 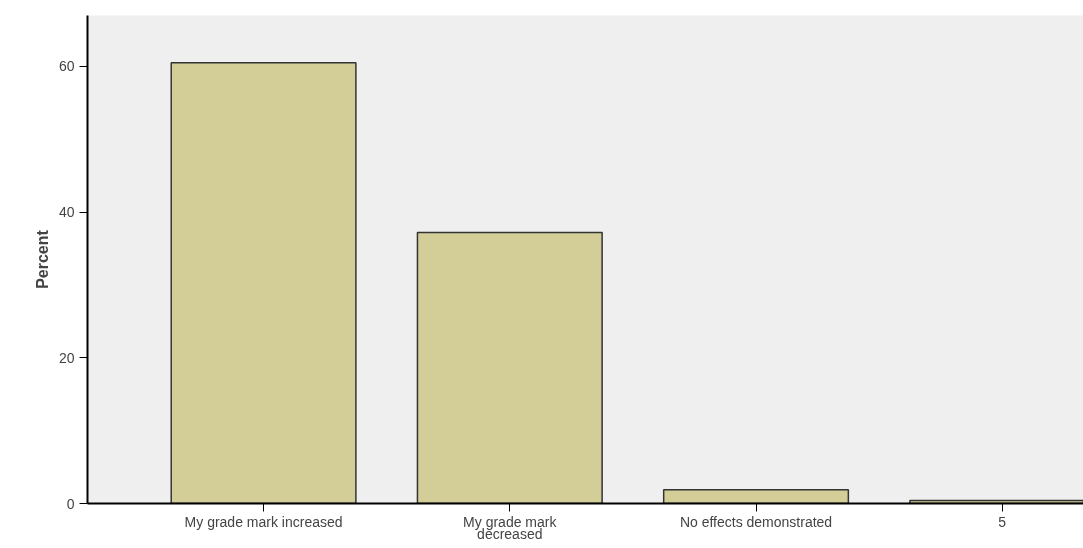 What do you see at coordinates (70, 503) in the screenshot?
I see `y-tick-label: 0` at bounding box center [70, 503].